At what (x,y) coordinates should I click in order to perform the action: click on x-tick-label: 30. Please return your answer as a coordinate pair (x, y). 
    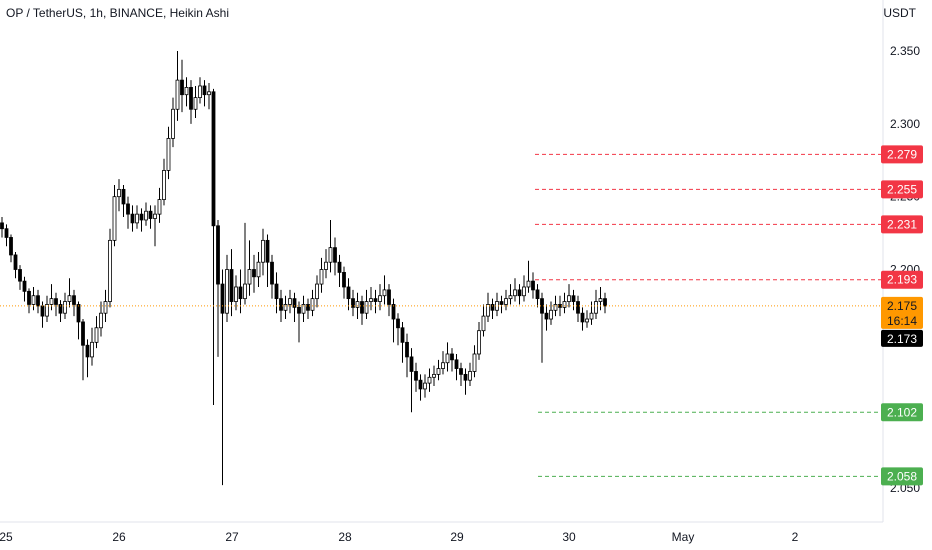
    Looking at the image, I should click on (569, 537).